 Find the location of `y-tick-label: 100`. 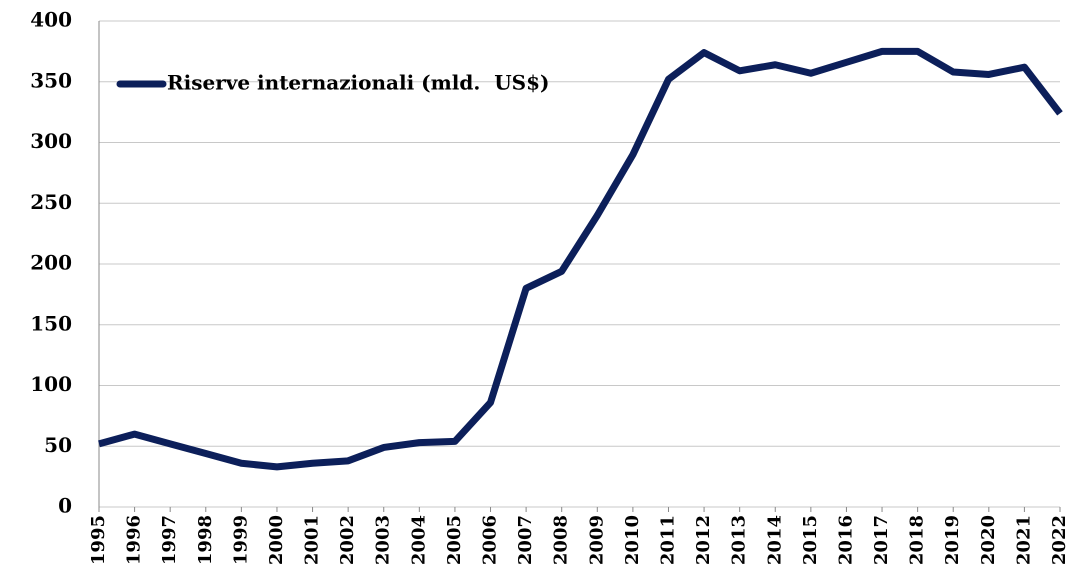

y-tick-label: 100 is located at coordinates (51, 384).